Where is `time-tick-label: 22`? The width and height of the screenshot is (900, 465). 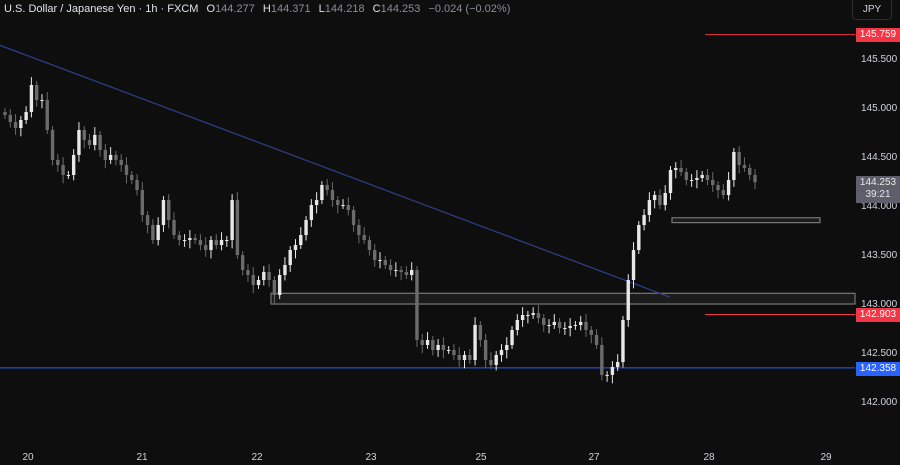 time-tick-label: 22 is located at coordinates (257, 457).